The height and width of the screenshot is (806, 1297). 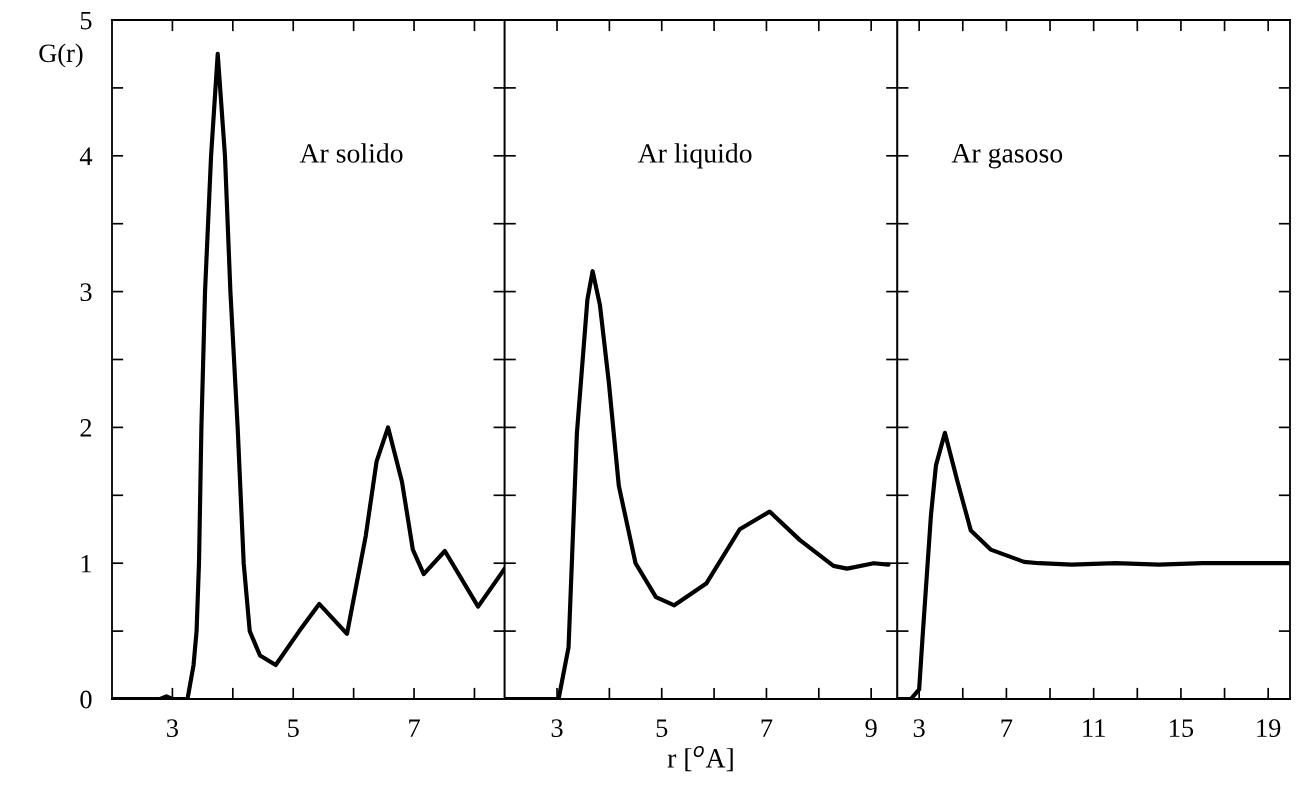 I want to click on y-tick-label: 5, so click(x=86, y=20).